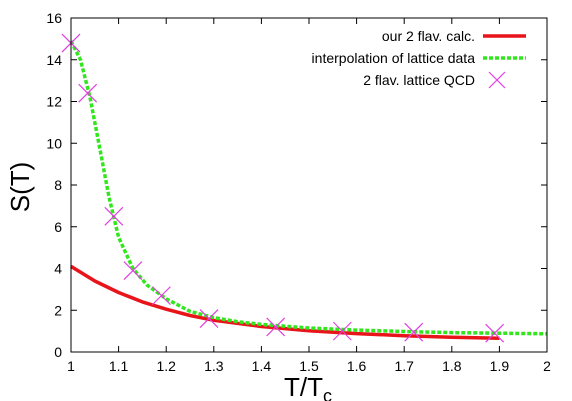 Image resolution: width=572 pixels, height=401 pixels. Describe the element at coordinates (58, 227) in the screenshot. I see `y-tick-label: 6` at that location.